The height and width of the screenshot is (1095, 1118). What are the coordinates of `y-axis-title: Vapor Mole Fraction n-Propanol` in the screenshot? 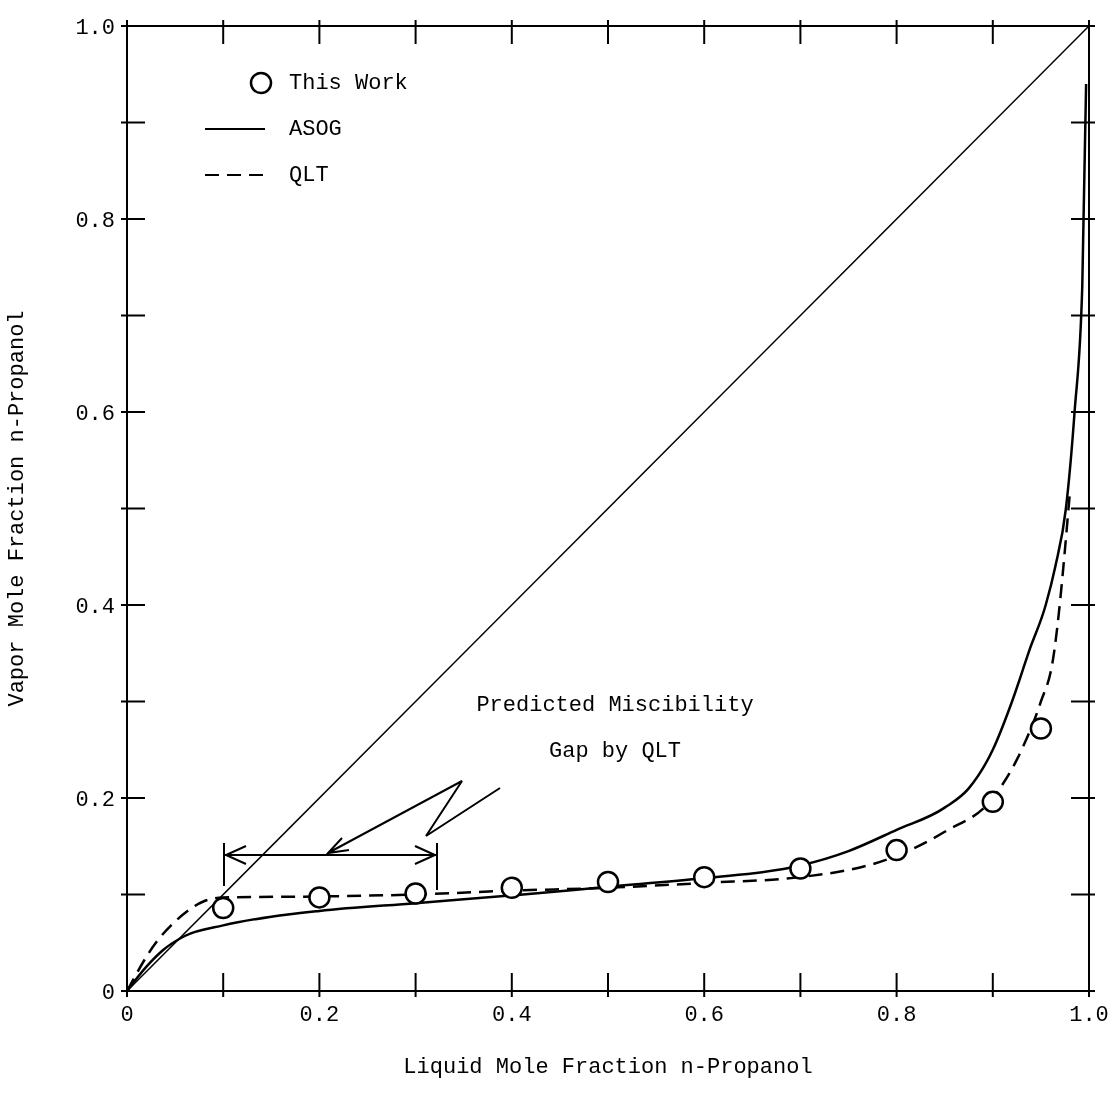 It's located at (17, 508).